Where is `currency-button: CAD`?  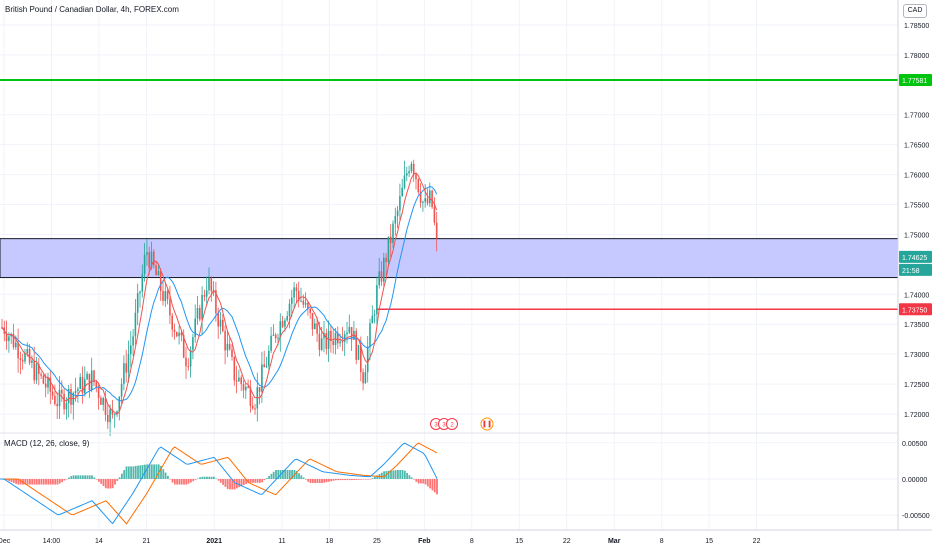
currency-button: CAD is located at coordinates (915, 11).